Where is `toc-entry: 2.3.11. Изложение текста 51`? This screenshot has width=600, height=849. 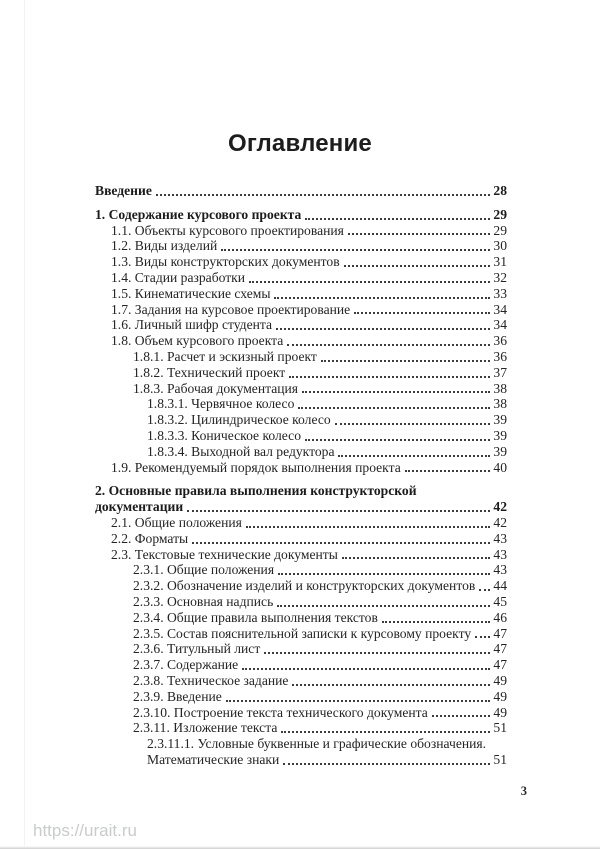
toc-entry: 2.3.11. Изложение текста 51 is located at coordinates (320, 728).